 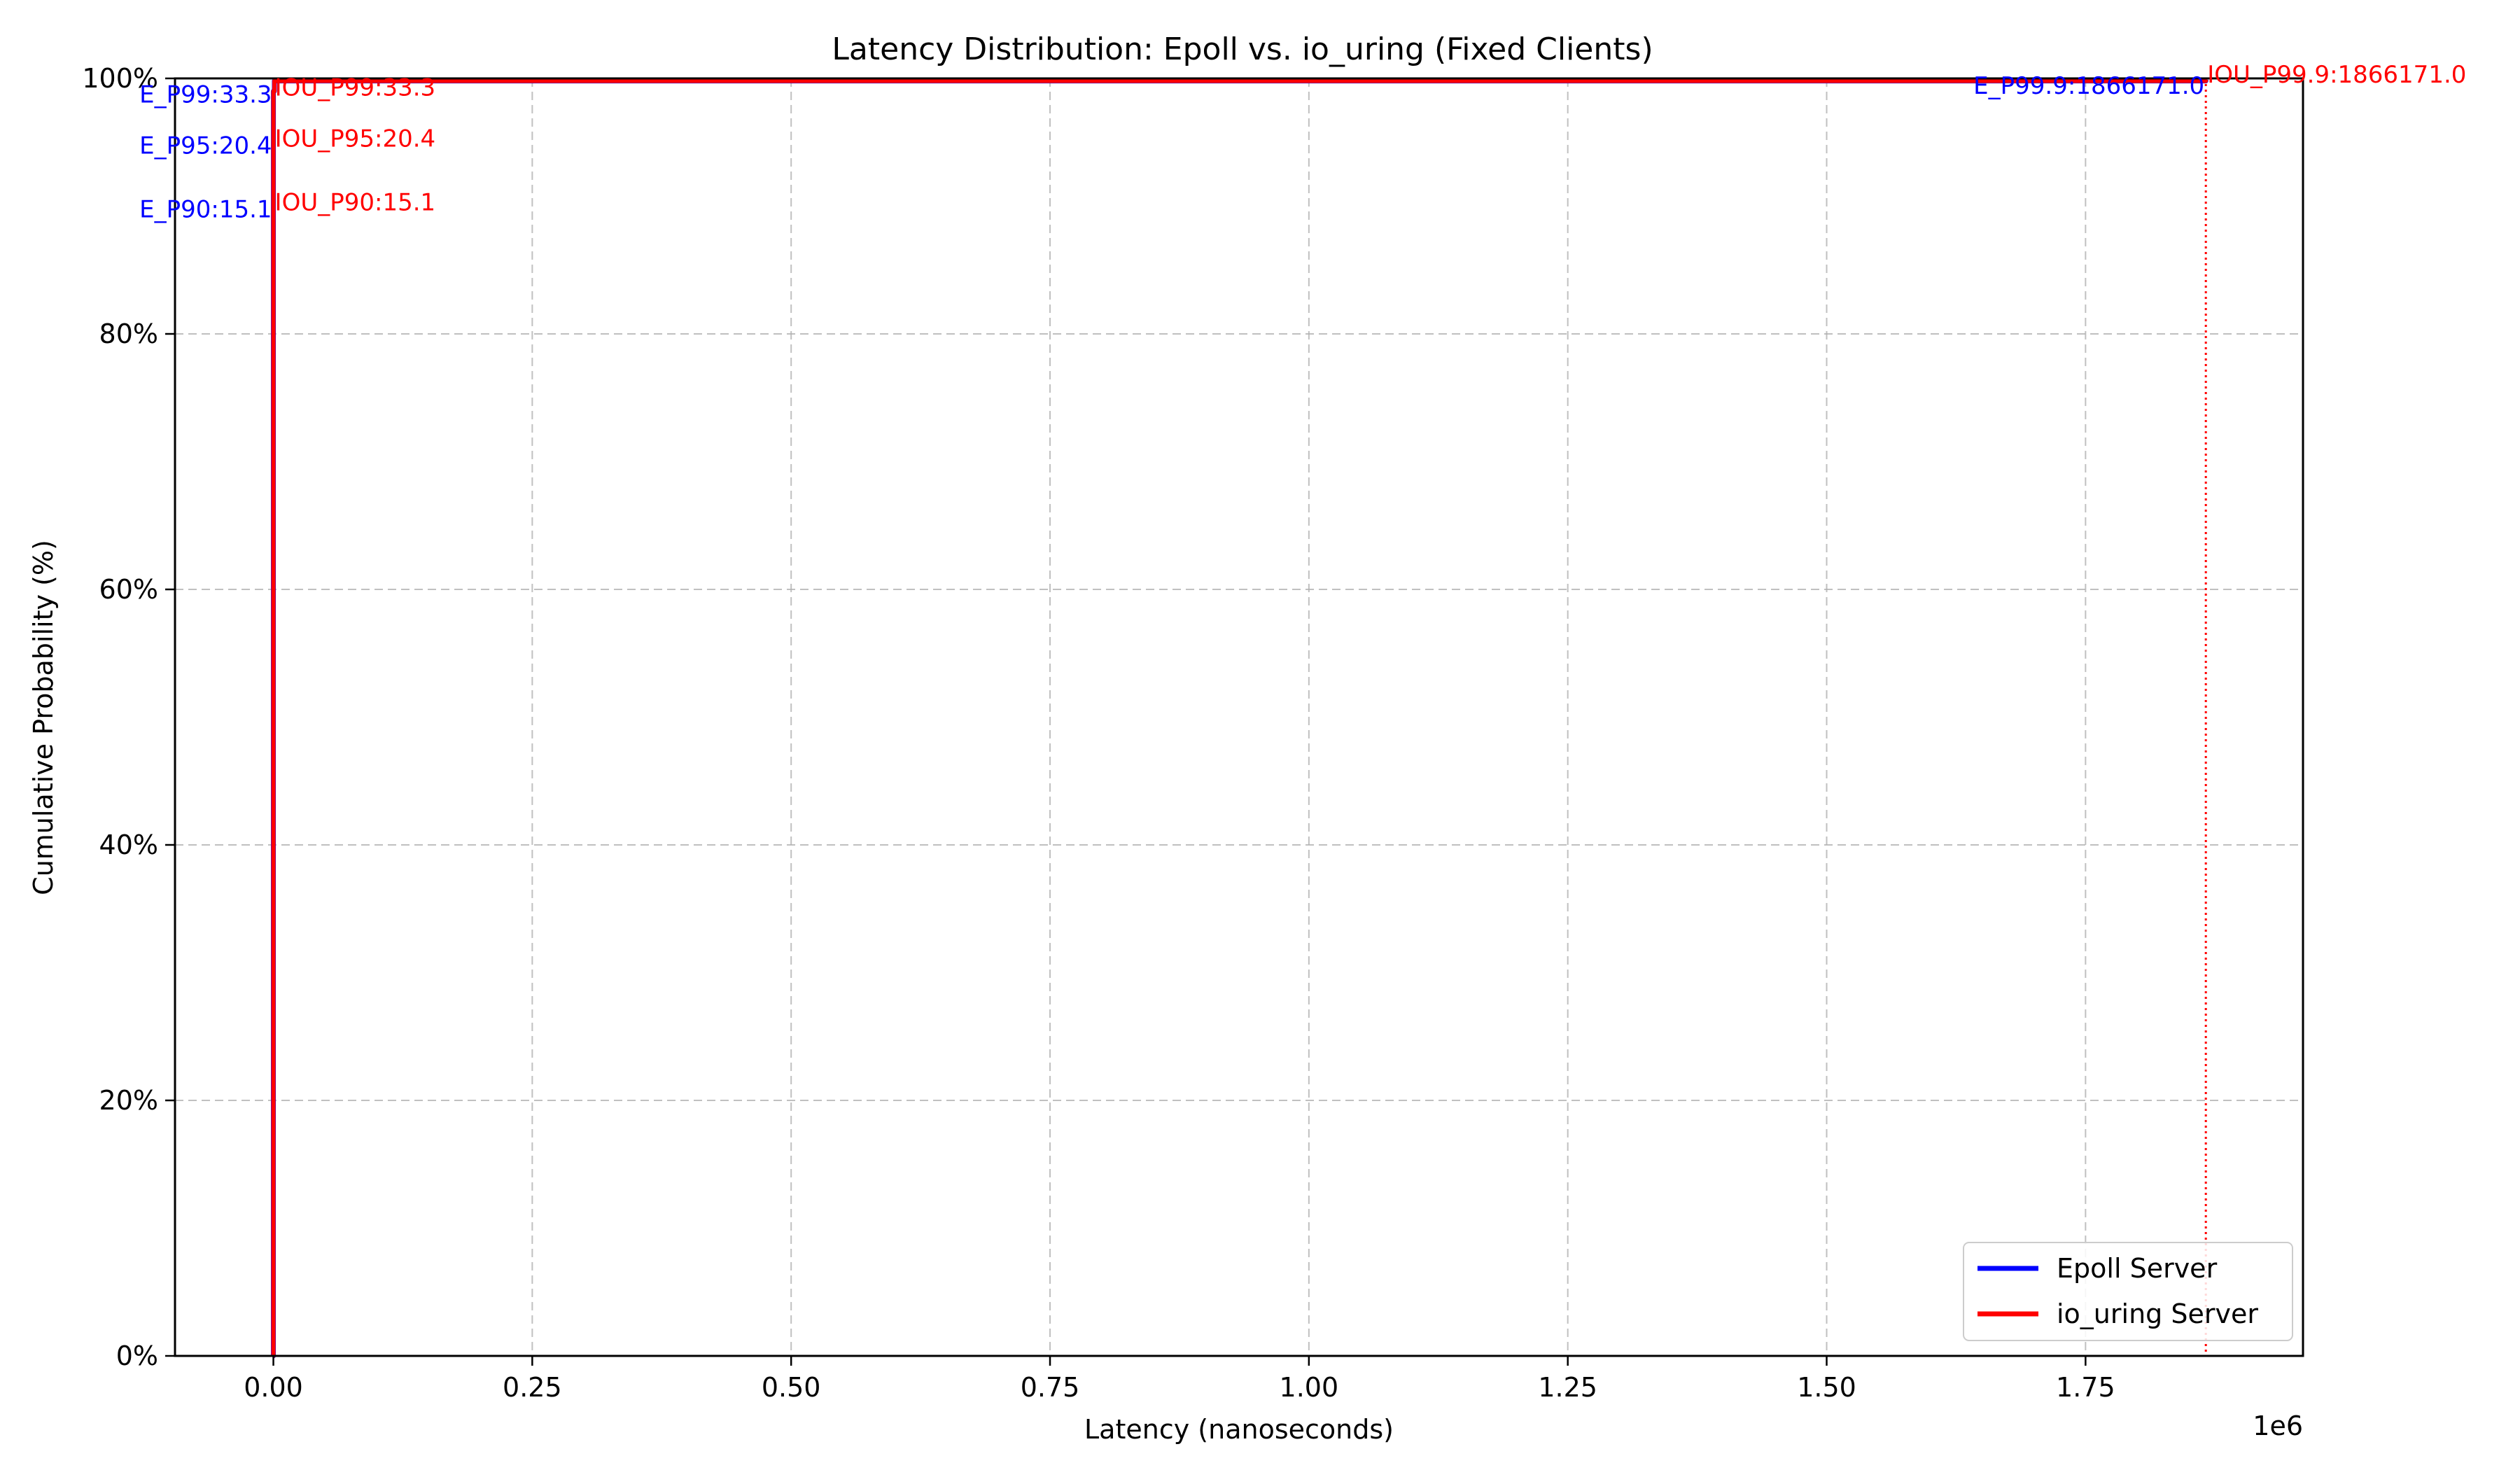 What do you see at coordinates (128, 589) in the screenshot?
I see `y-tick-label: 60%` at bounding box center [128, 589].